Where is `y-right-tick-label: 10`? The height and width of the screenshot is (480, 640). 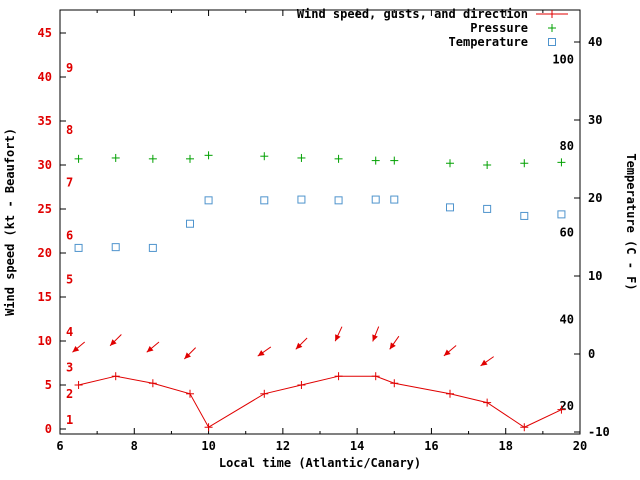 y-right-tick-label: 10 is located at coordinates (595, 276).